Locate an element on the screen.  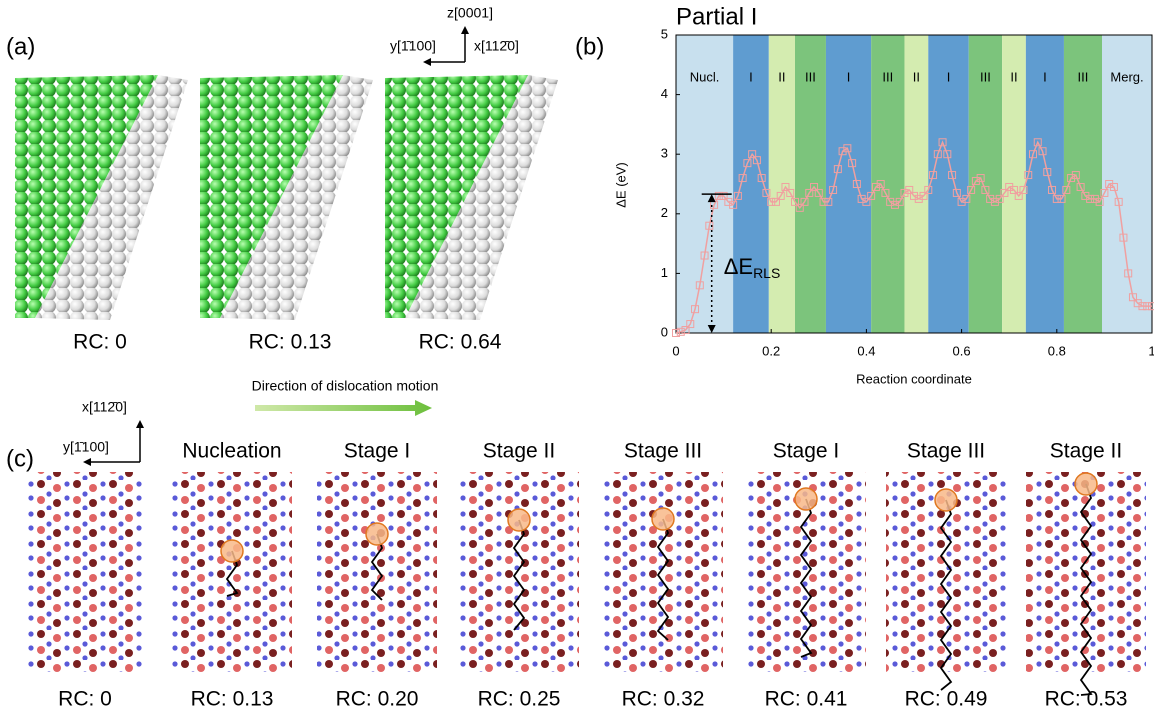
white-atoms is located at coordinates (296, 197).